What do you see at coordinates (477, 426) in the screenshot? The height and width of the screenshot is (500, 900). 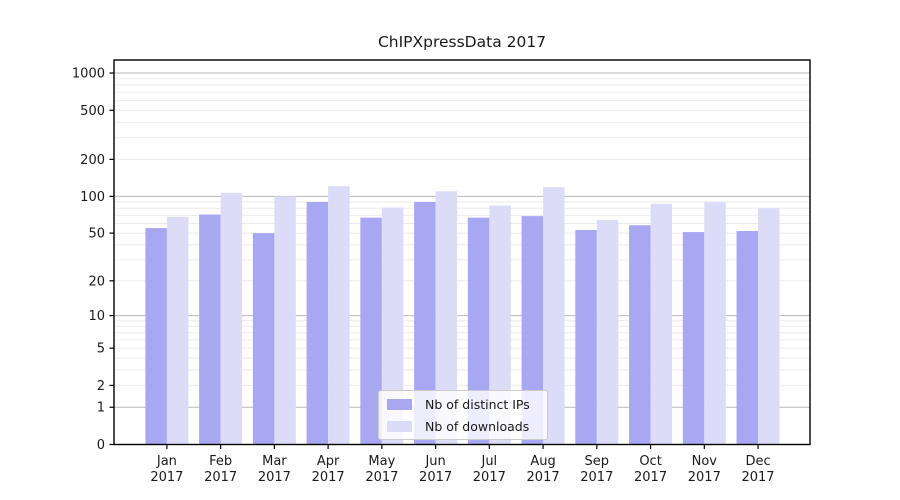 I see `legend-label-downloads: Nb of downloads` at bounding box center [477, 426].